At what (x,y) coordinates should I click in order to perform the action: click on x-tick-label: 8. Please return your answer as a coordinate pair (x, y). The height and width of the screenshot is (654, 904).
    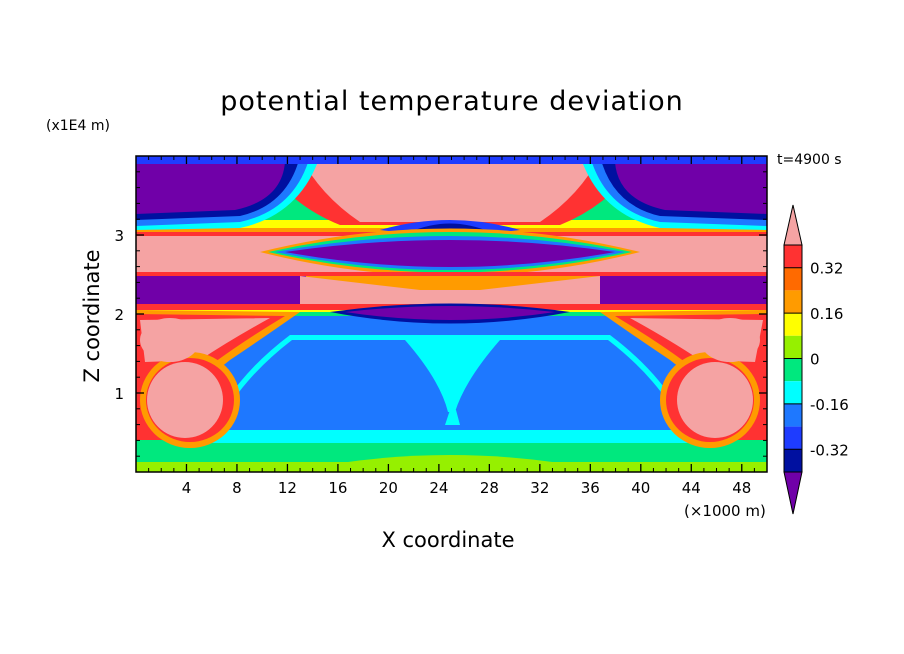
    Looking at the image, I should click on (237, 488).